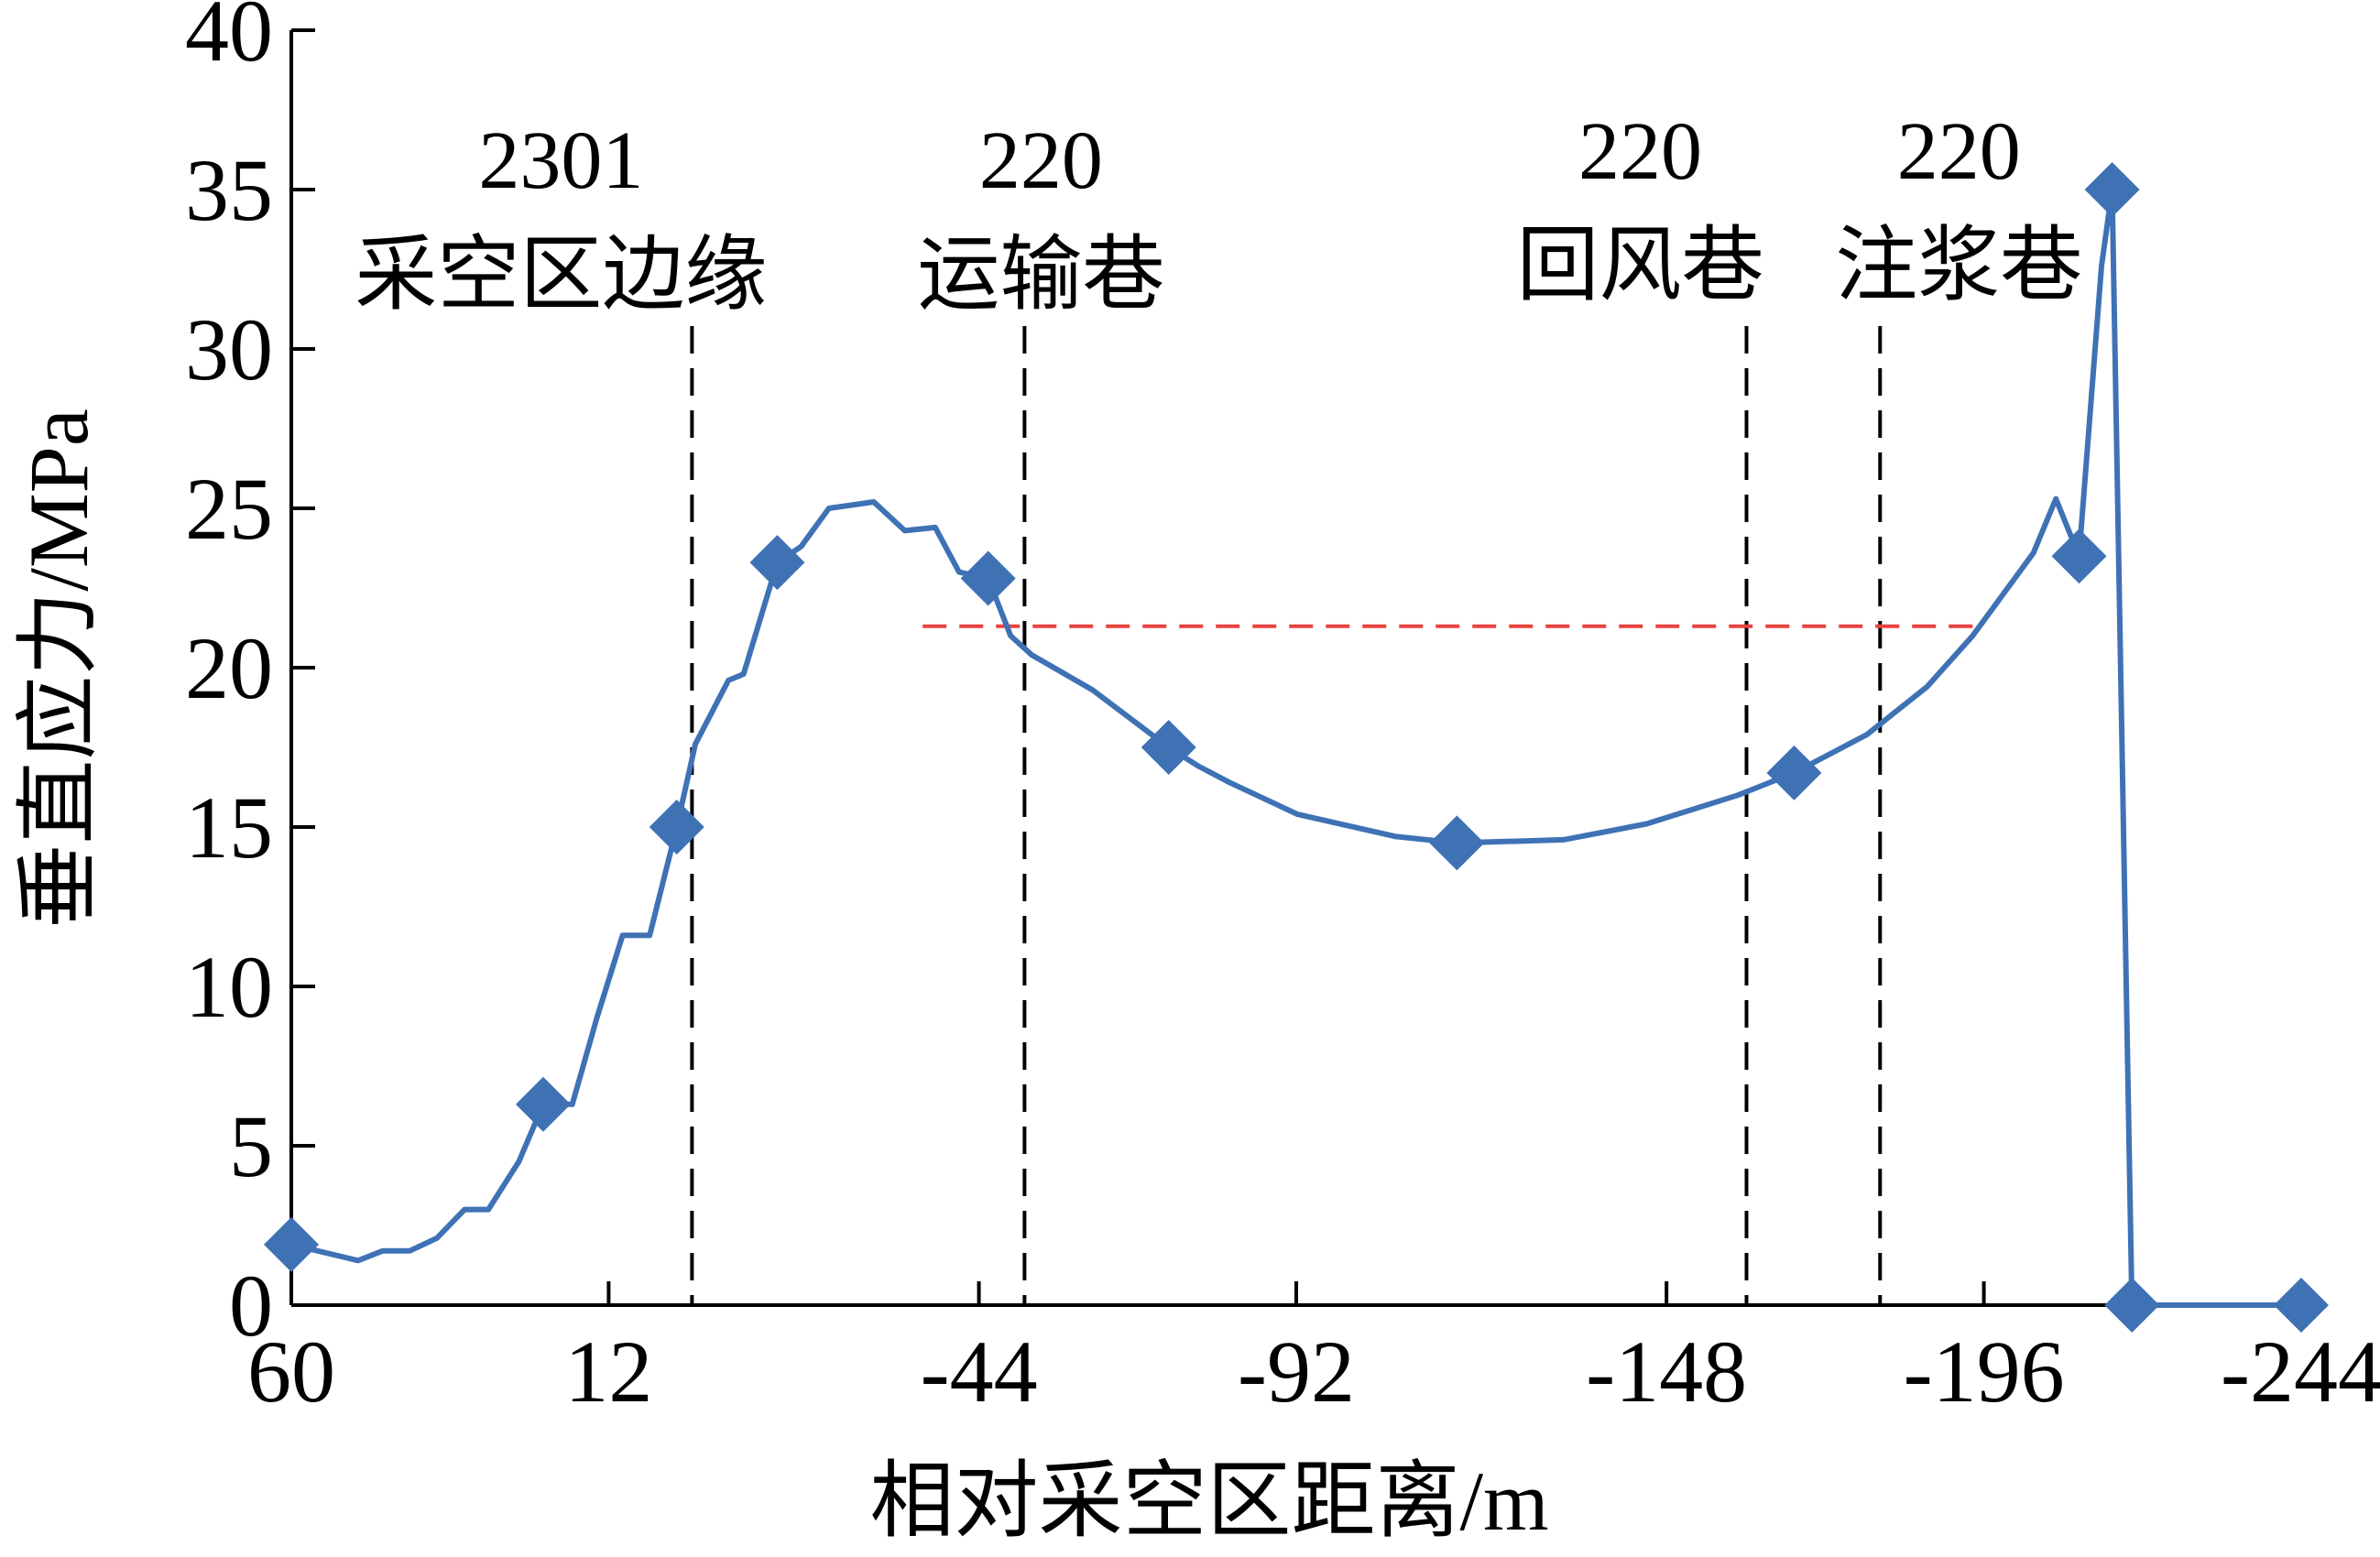  I want to click on x-tick-label: -148, so click(1666, 1372).